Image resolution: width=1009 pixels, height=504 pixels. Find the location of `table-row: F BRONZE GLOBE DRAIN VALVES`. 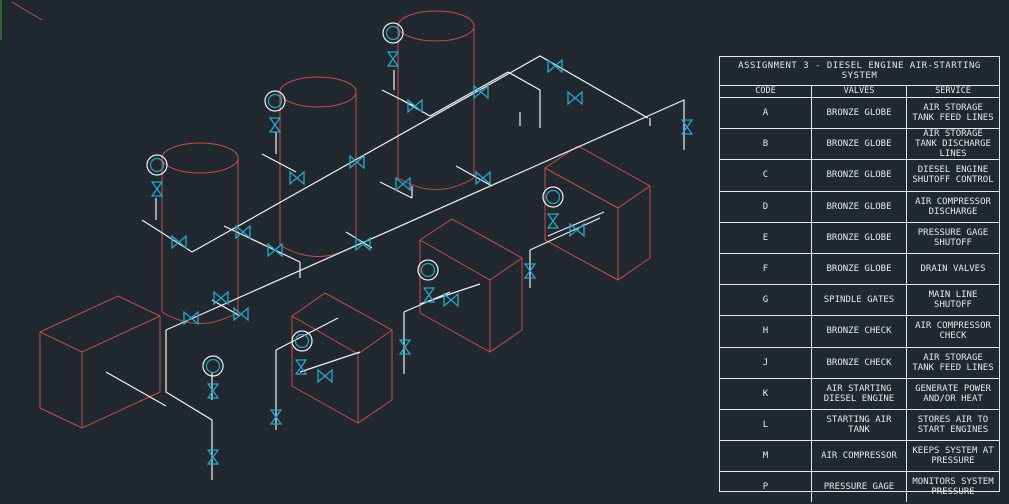

table-row: F BRONZE GLOBE DRAIN VALVES is located at coordinates (859, 269).